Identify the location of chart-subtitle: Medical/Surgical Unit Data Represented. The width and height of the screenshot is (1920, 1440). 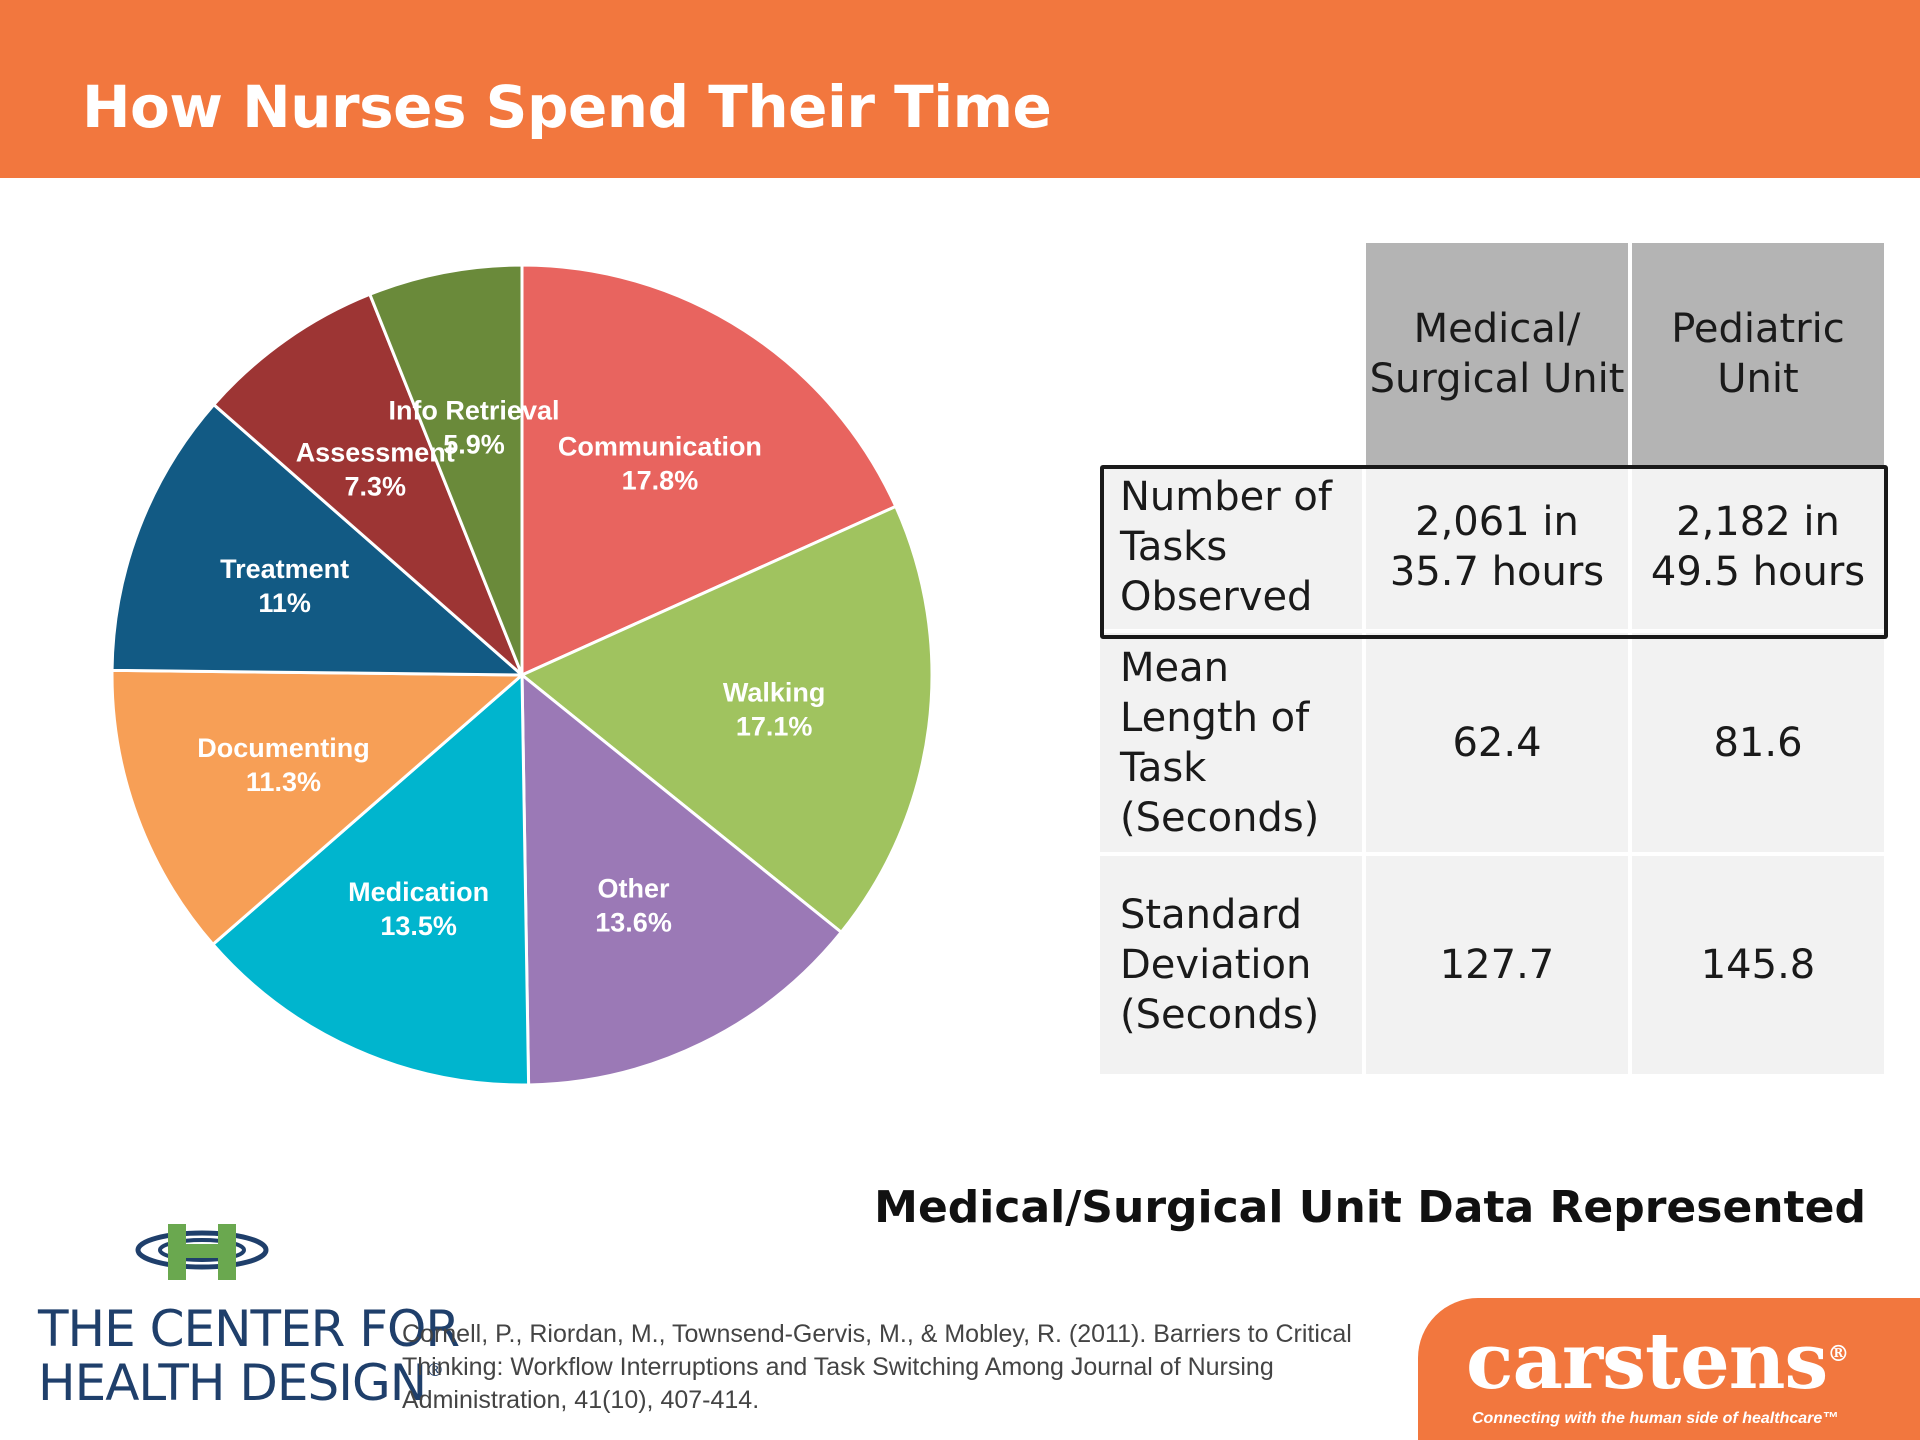
(1370, 1207).